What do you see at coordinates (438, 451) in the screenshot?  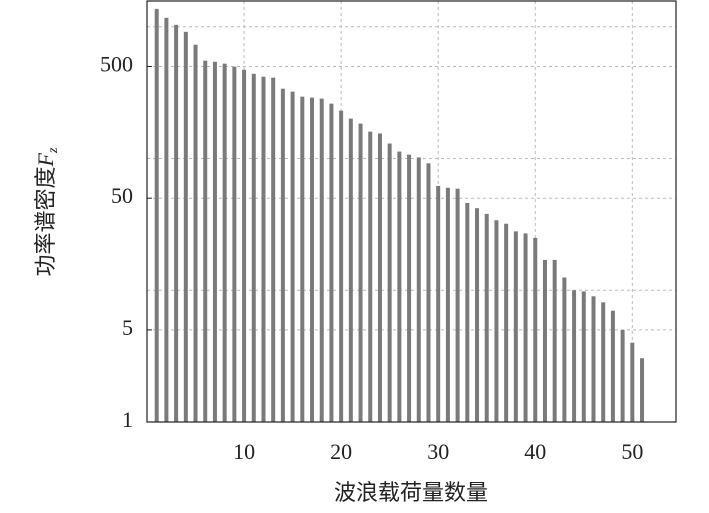 I see `x-tick-label: 30` at bounding box center [438, 451].